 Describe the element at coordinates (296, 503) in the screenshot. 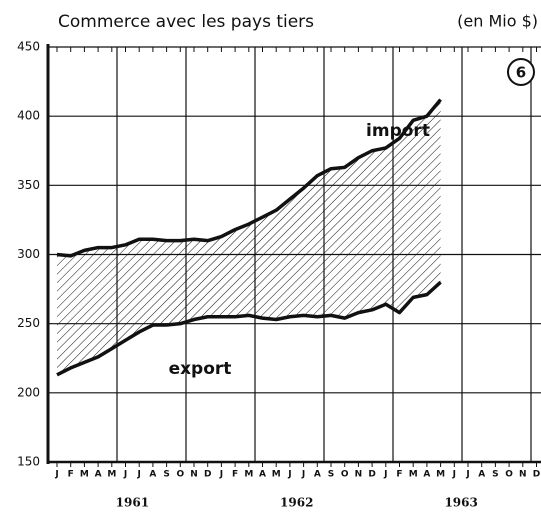

I see `year-label: 1962` at that location.